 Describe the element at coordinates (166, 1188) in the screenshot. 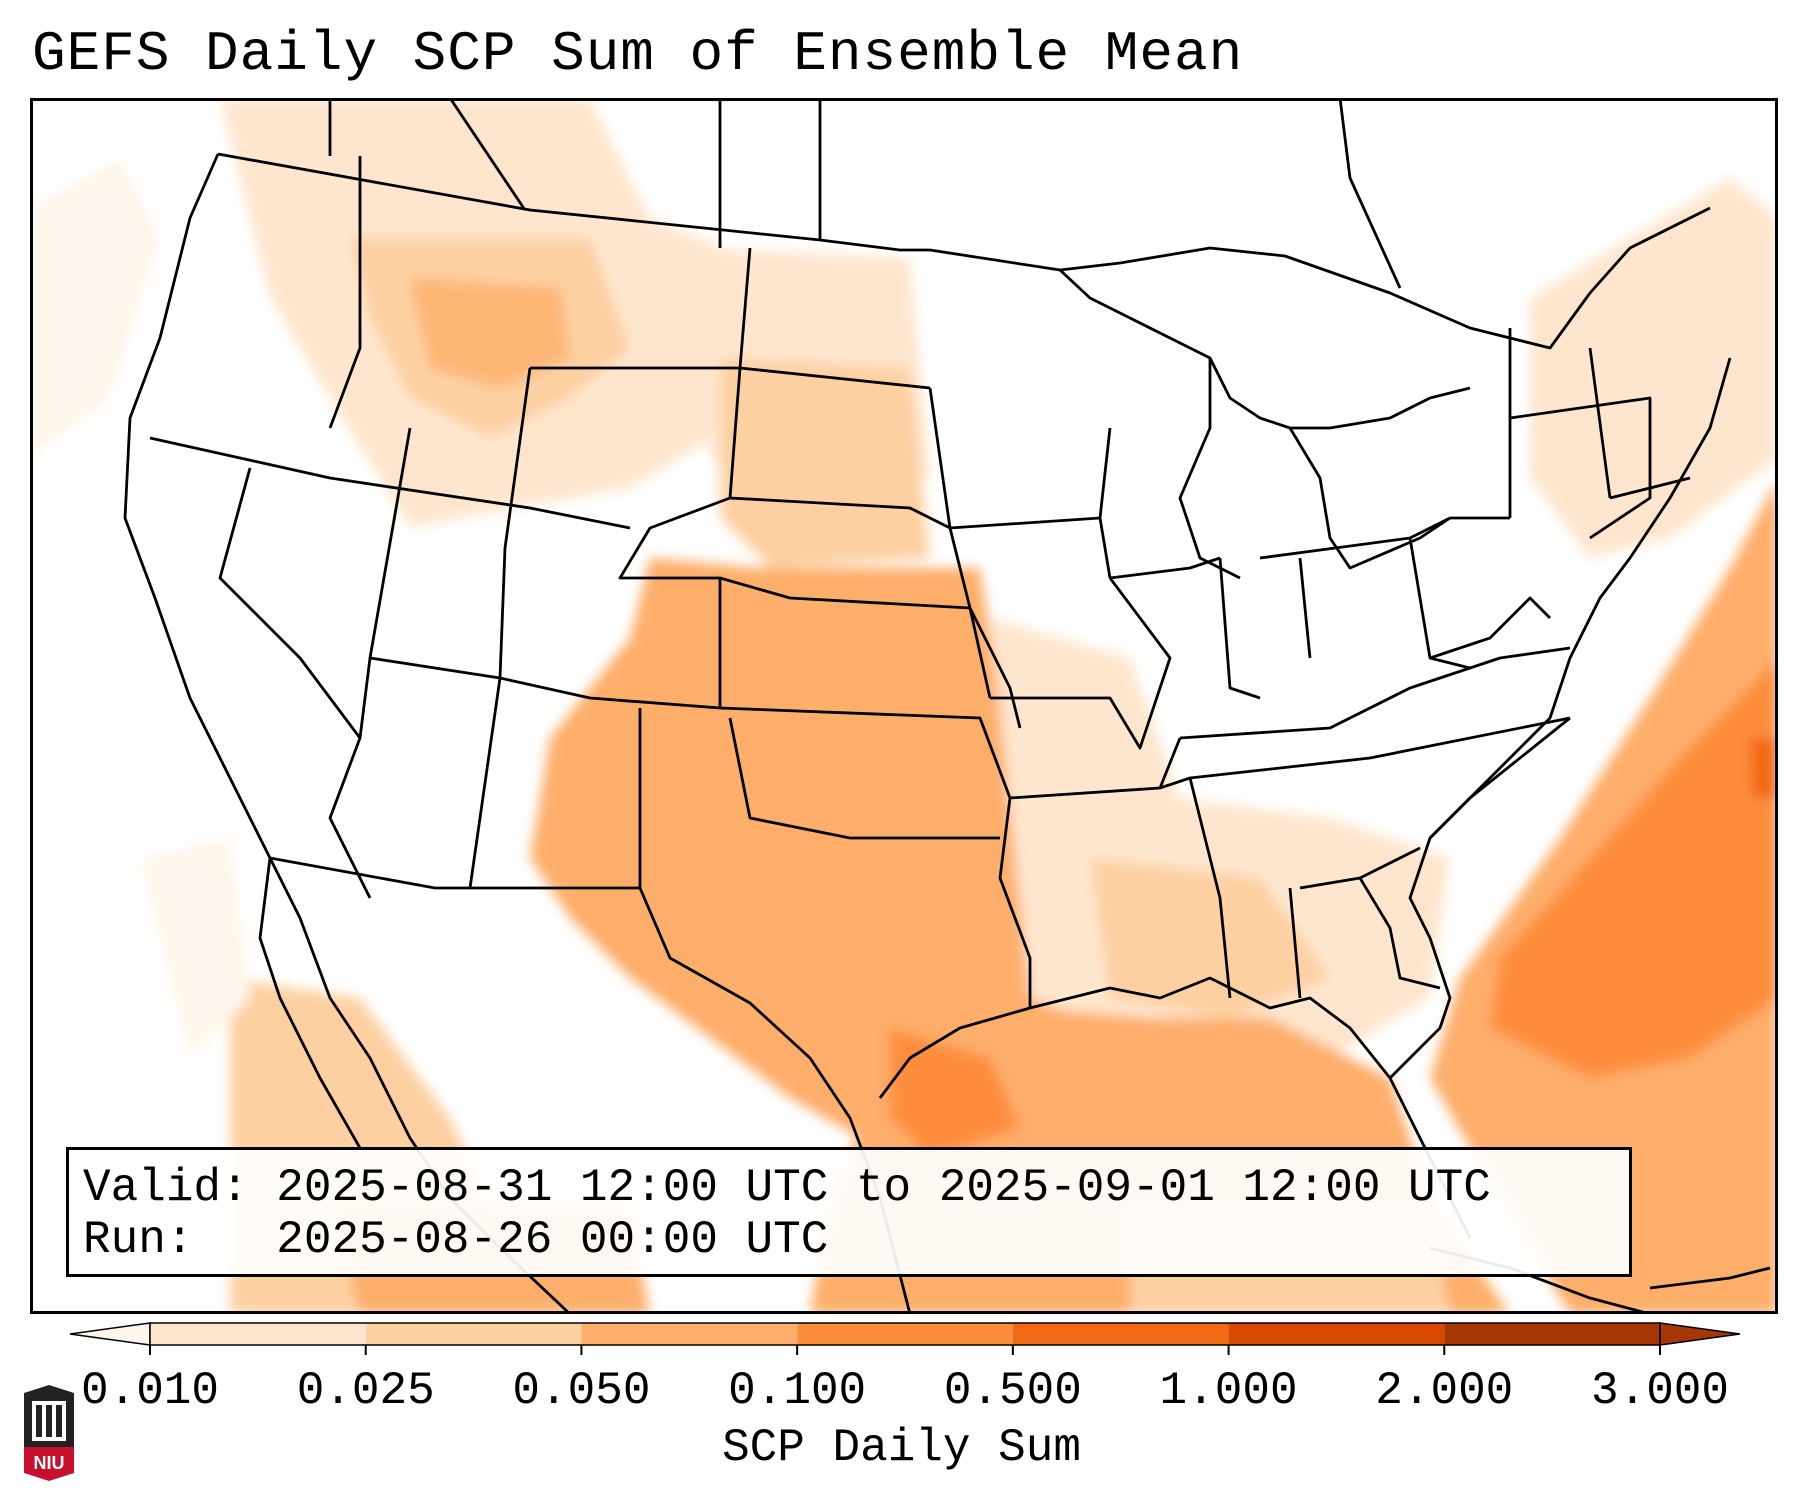

I see `valid-label: Valid:` at that location.